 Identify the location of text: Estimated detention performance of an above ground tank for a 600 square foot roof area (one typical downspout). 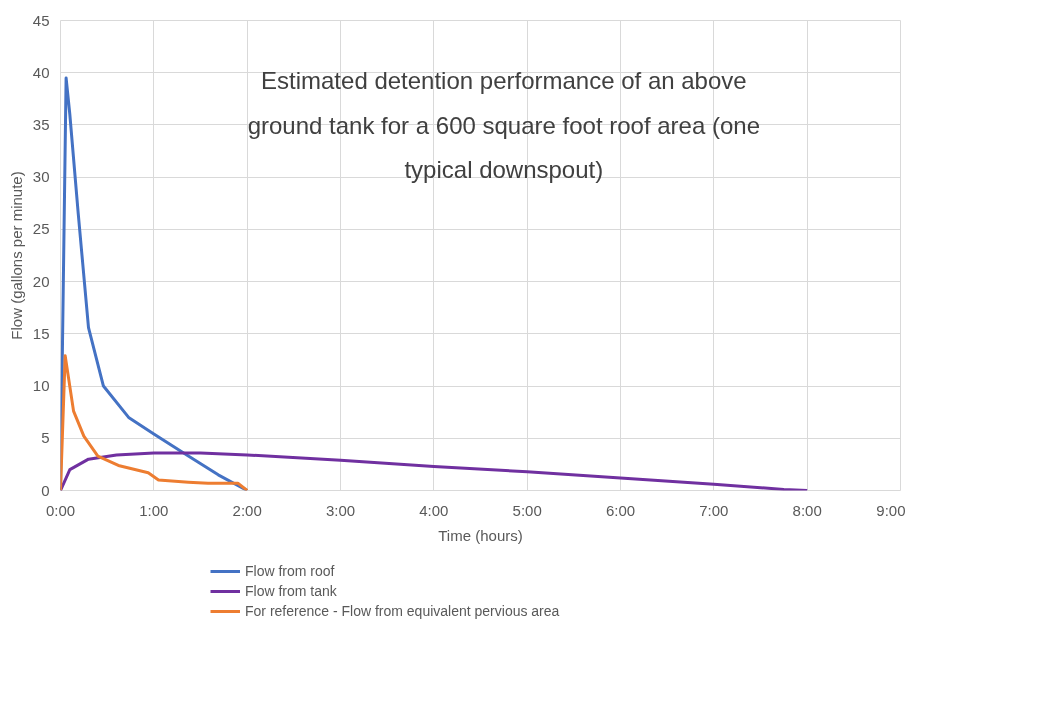
(504, 125).